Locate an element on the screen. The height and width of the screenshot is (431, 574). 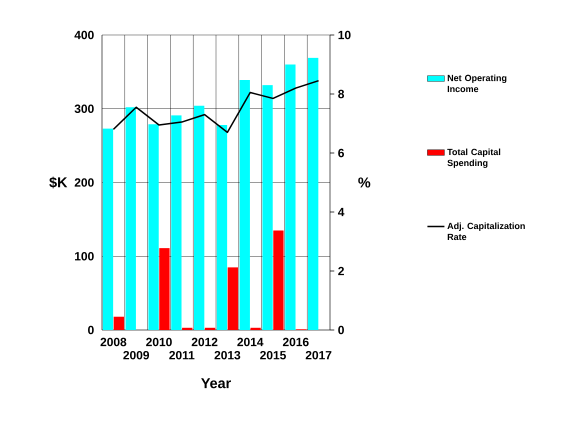
x-tick-label: 2010 is located at coordinates (159, 342).